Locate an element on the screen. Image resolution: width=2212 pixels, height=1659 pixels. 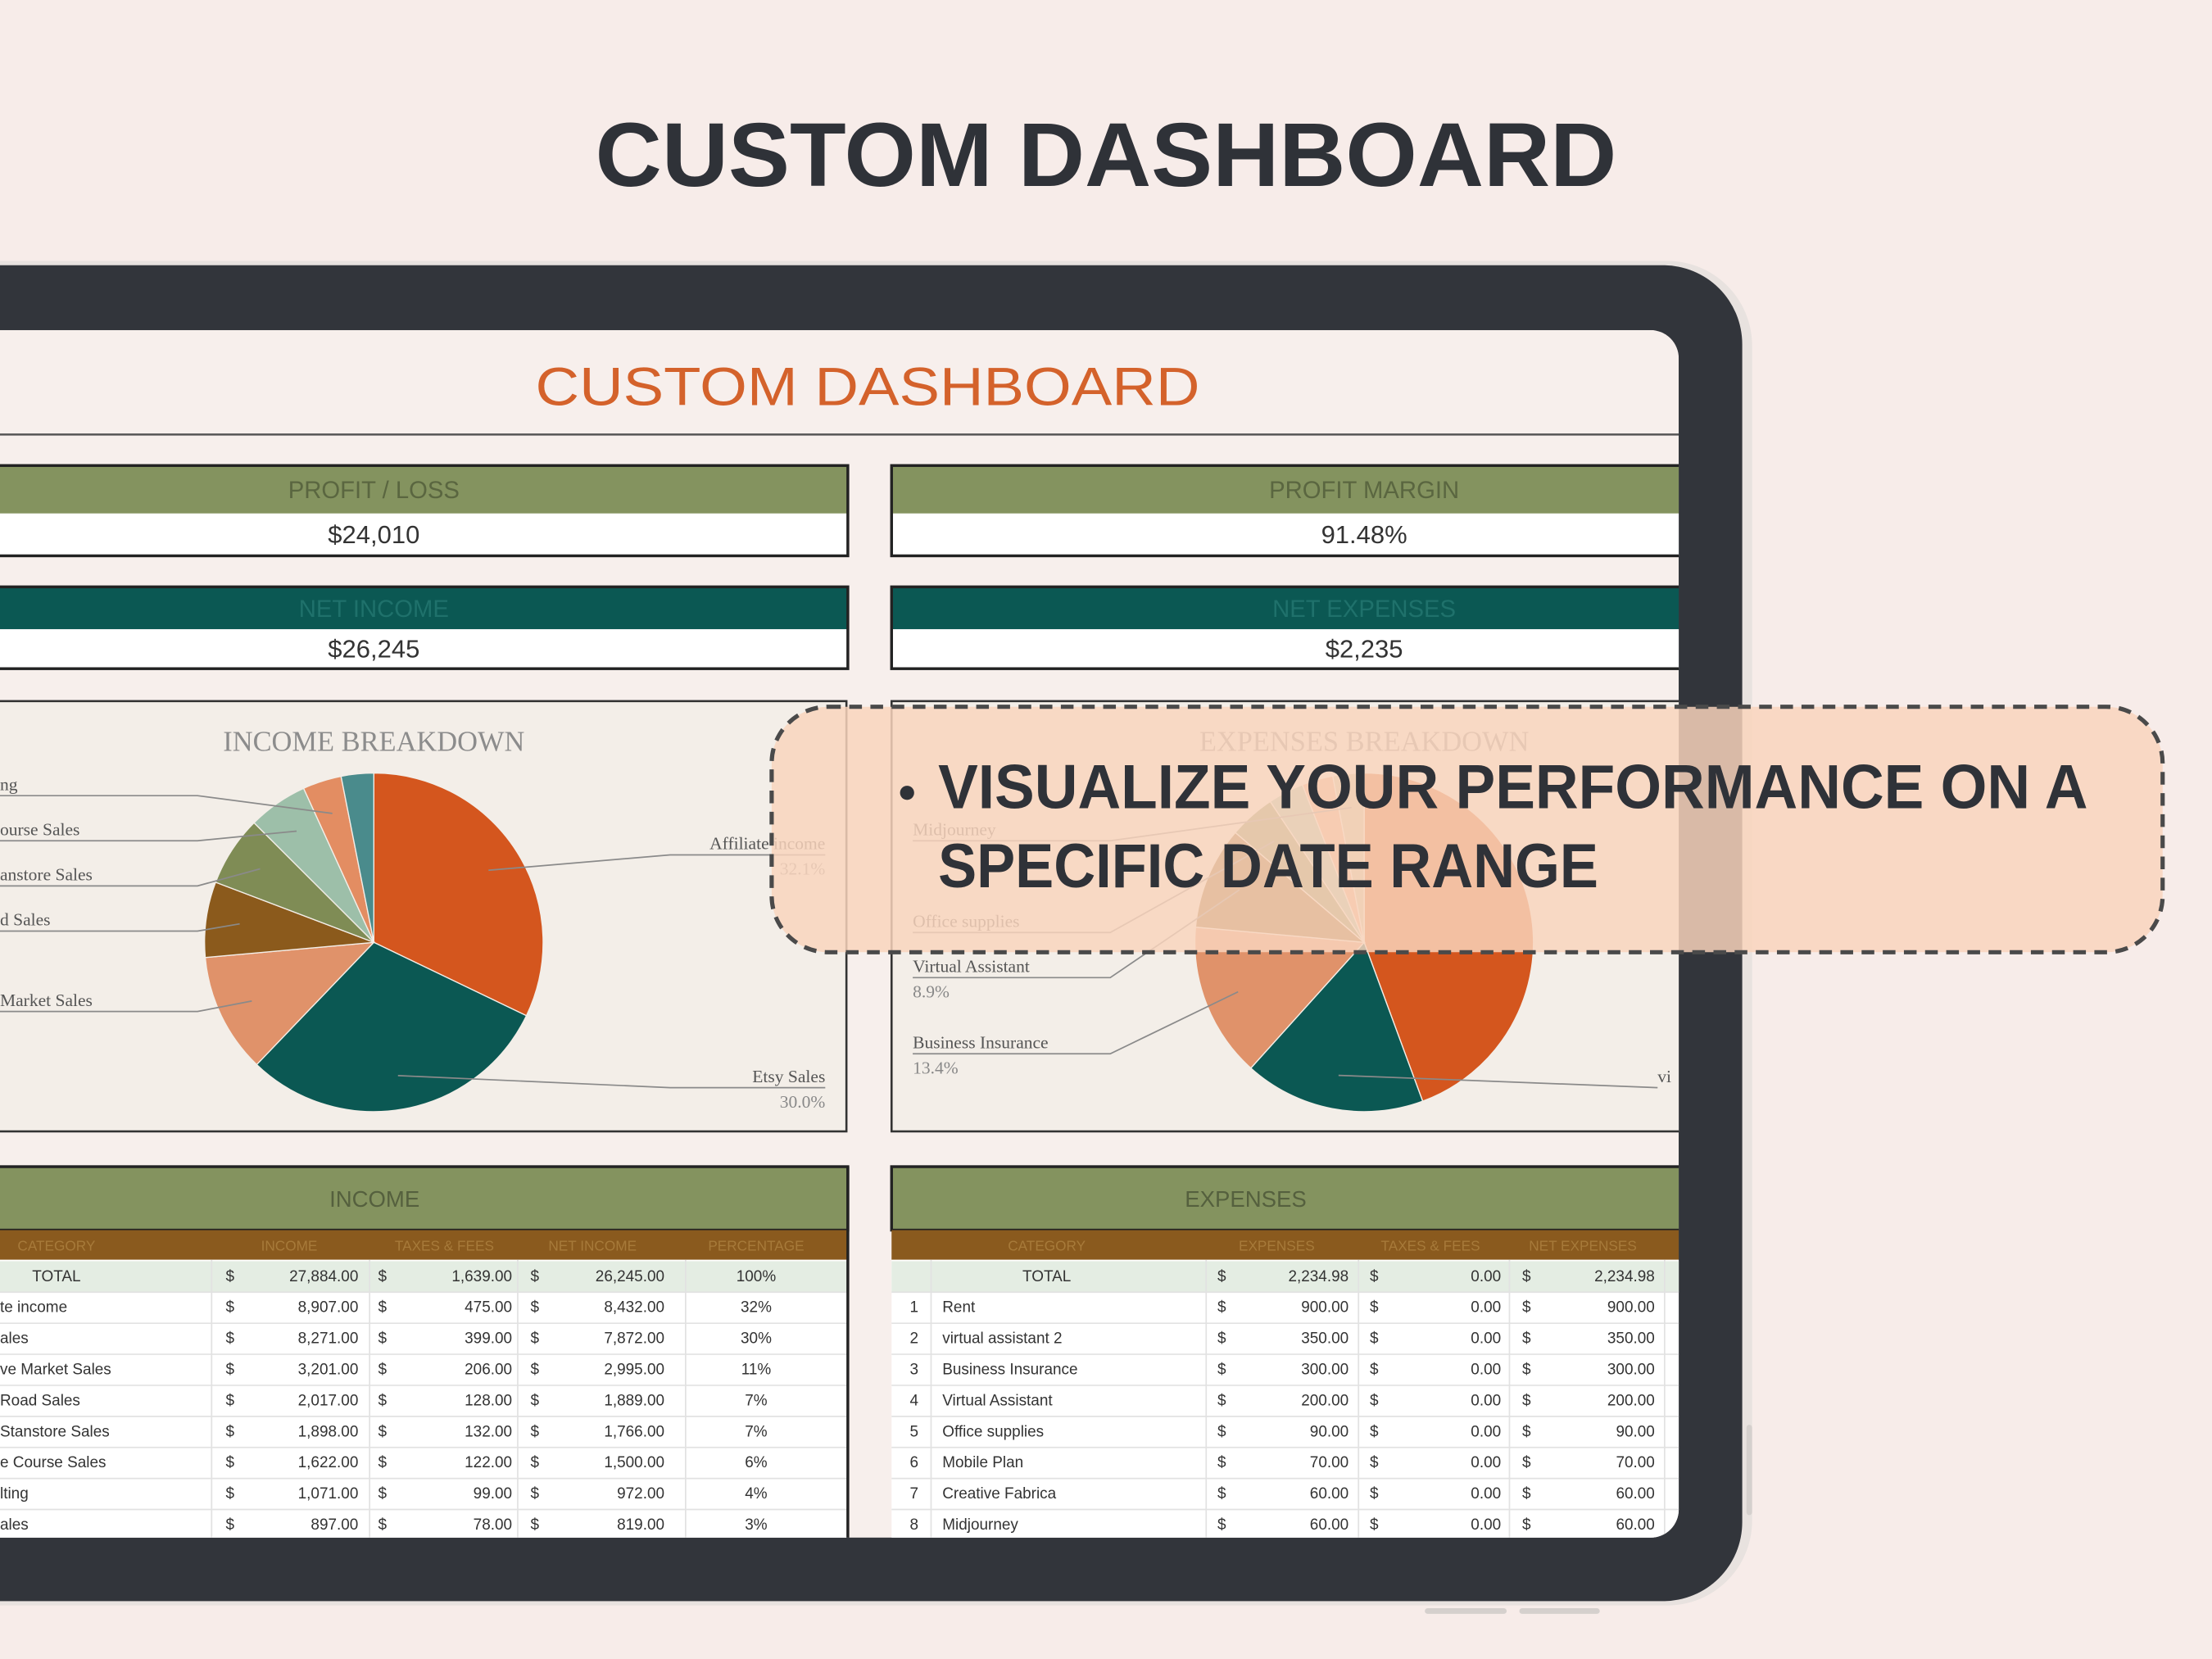
table-cell: 350.00 is located at coordinates (1631, 1339).